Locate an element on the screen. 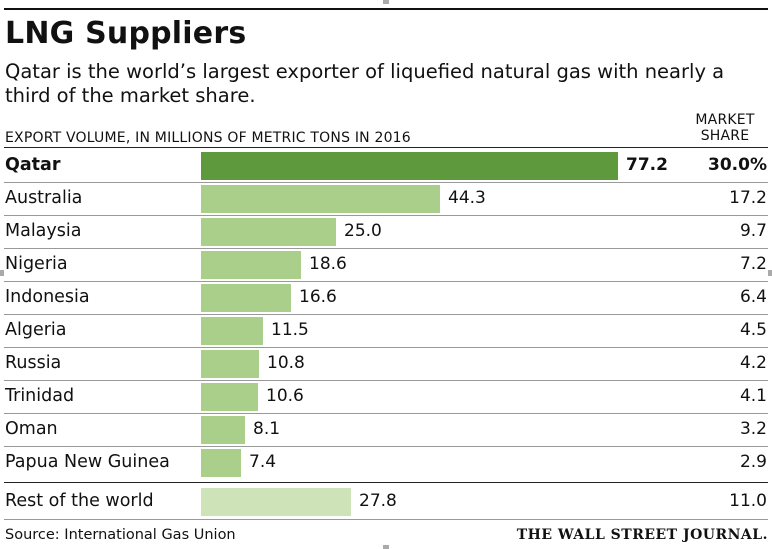 The width and height of the screenshot is (772, 549). category-label: Indonesia is located at coordinates (47, 297).